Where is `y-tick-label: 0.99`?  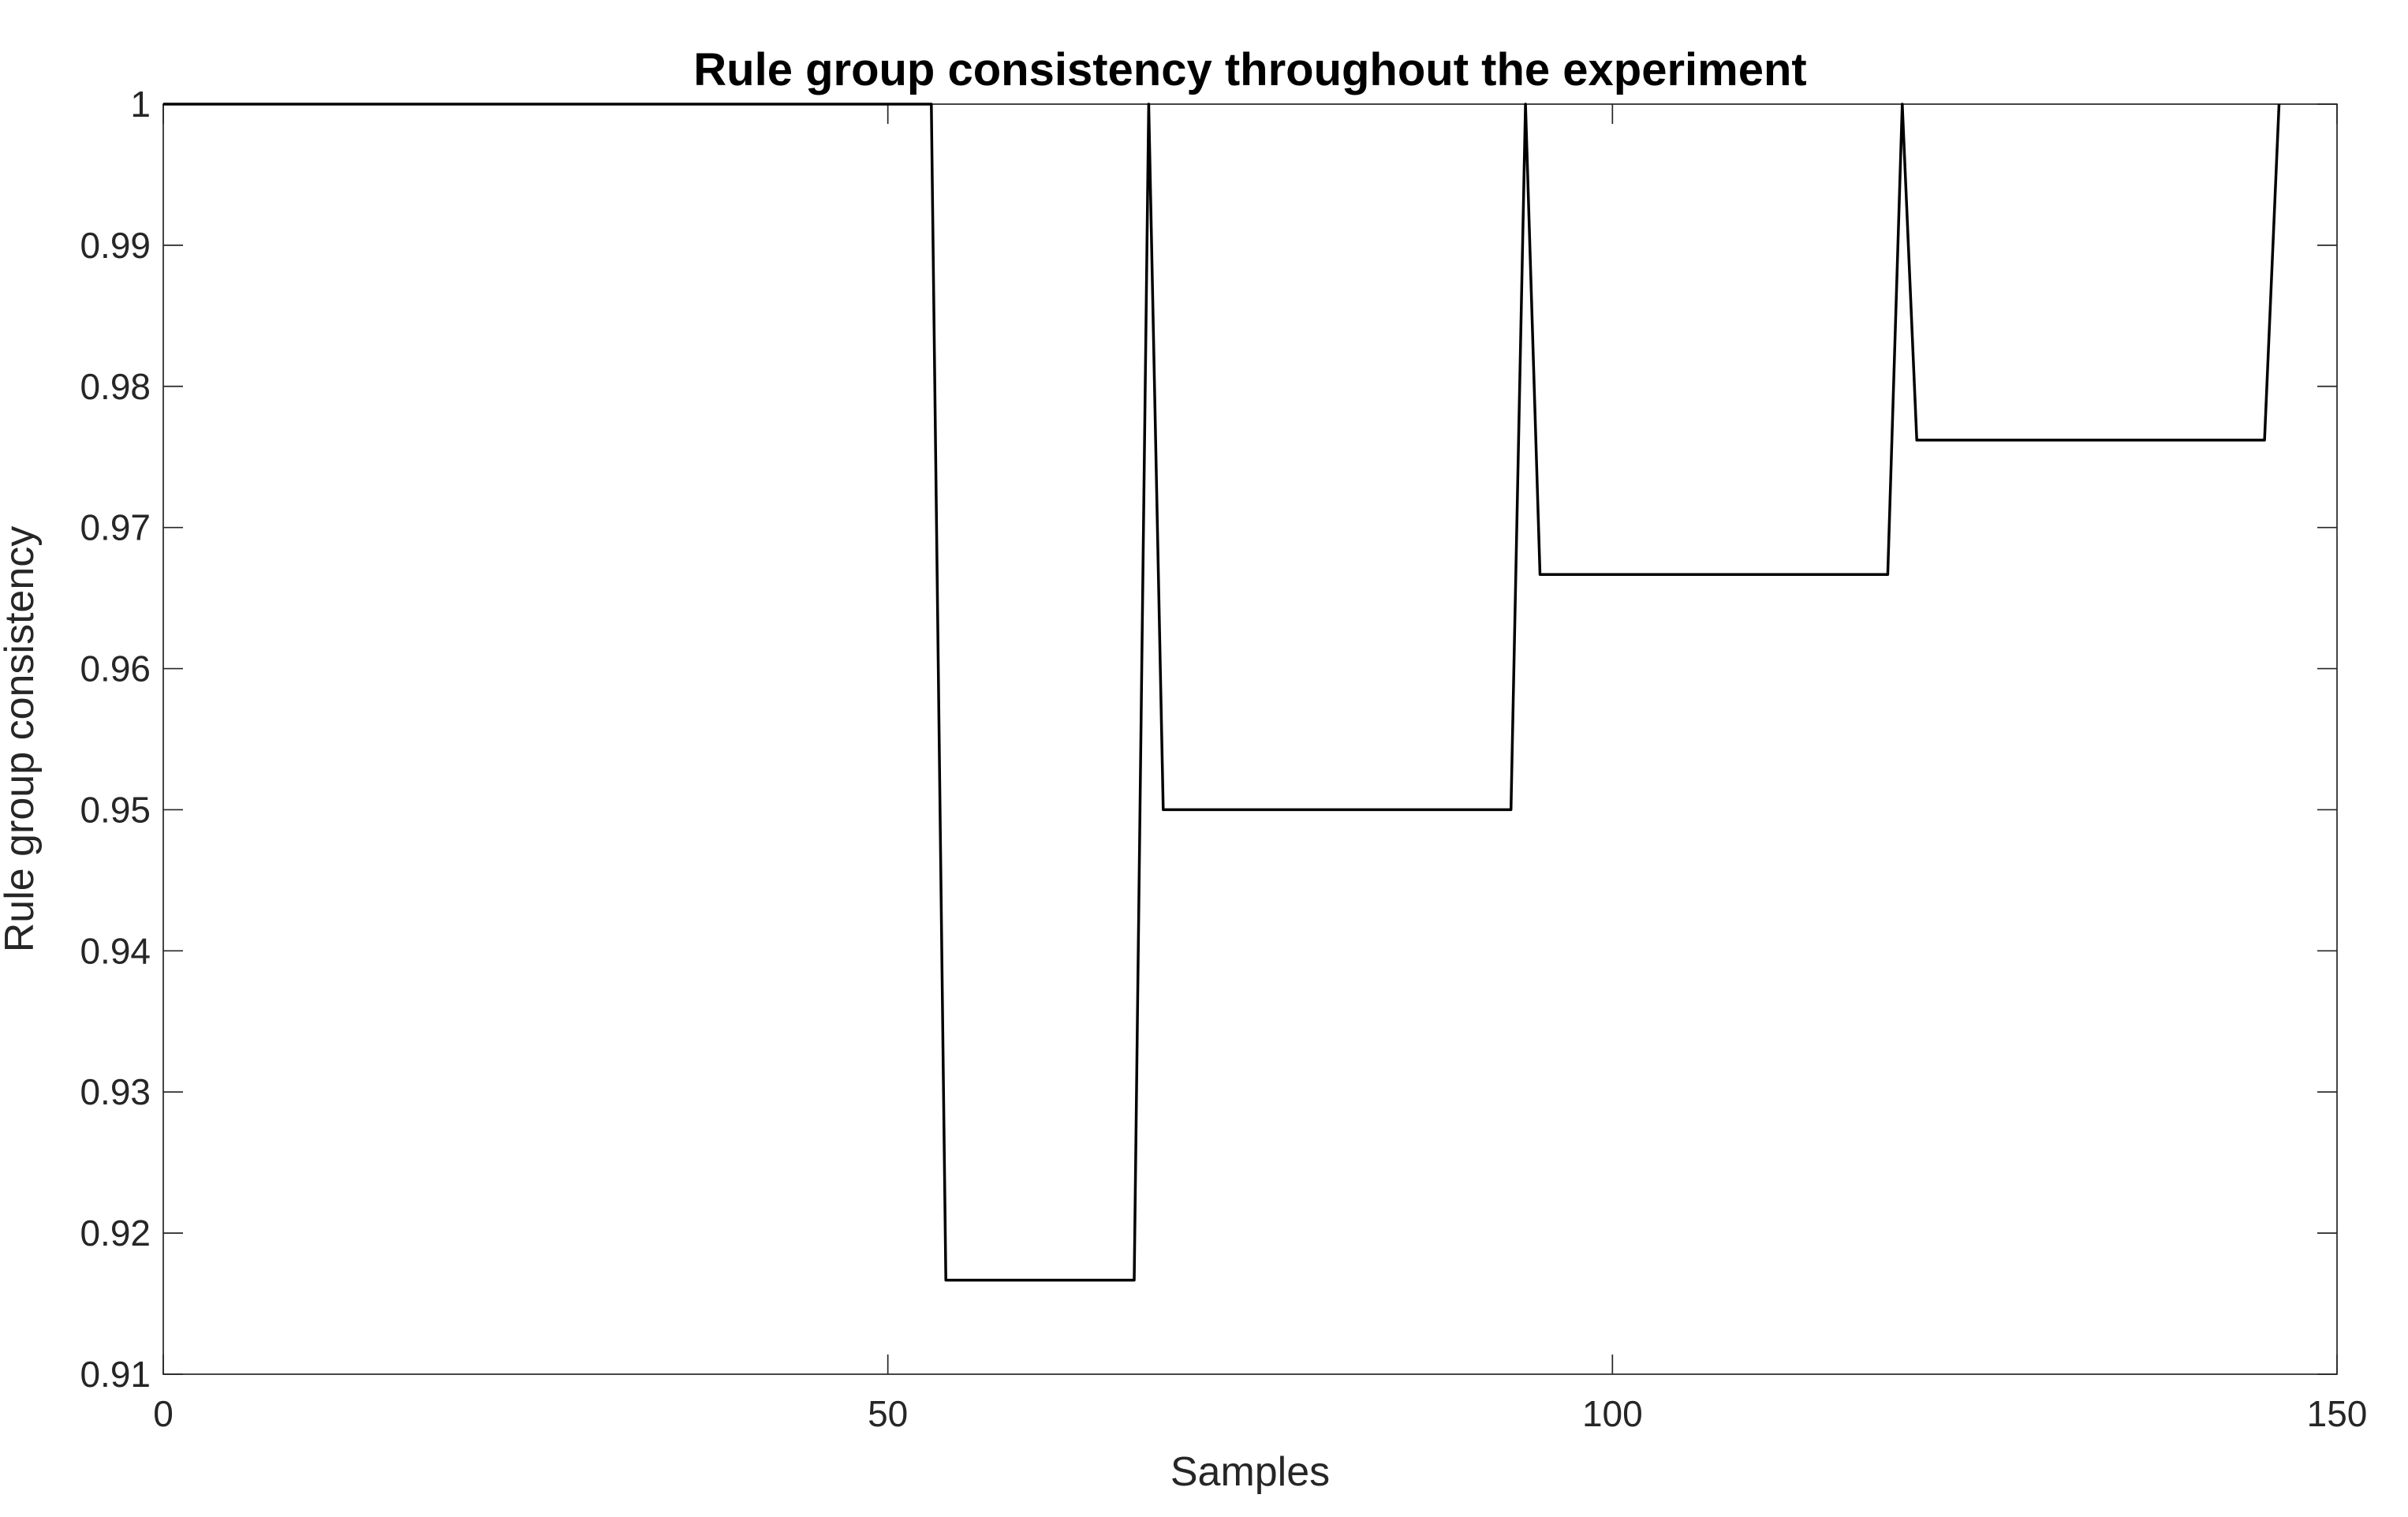 y-tick-label: 0.99 is located at coordinates (115, 245).